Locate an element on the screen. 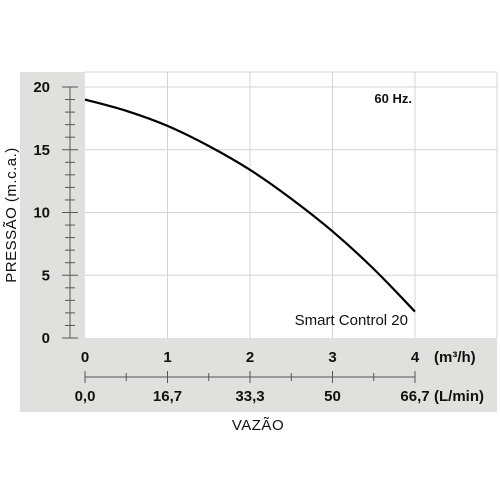 This screenshot has width=500, height=500. x-unit-secondary: (L/min) is located at coordinates (459, 396).